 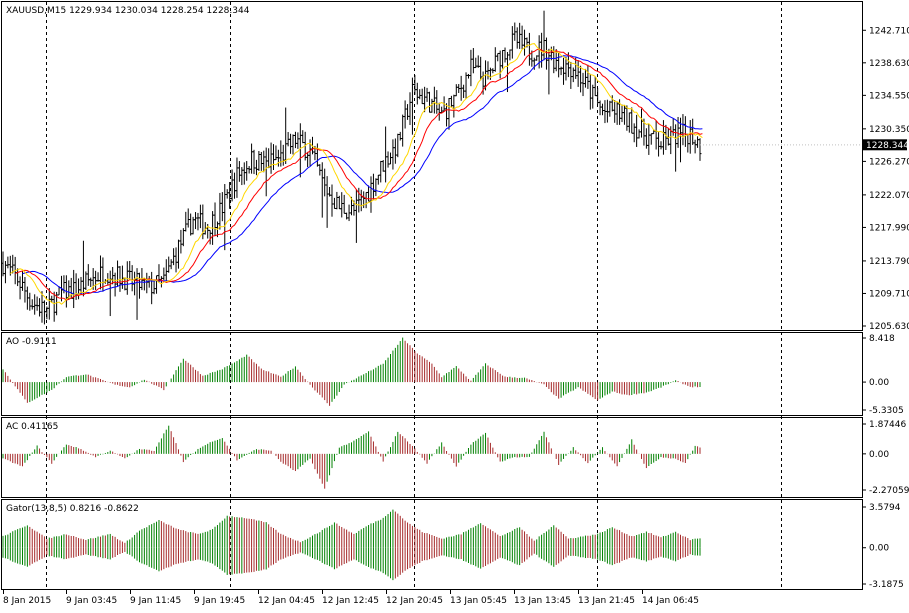 What do you see at coordinates (670, 601) in the screenshot?
I see `time-tick-label: 14 Jan 06:45` at bounding box center [670, 601].